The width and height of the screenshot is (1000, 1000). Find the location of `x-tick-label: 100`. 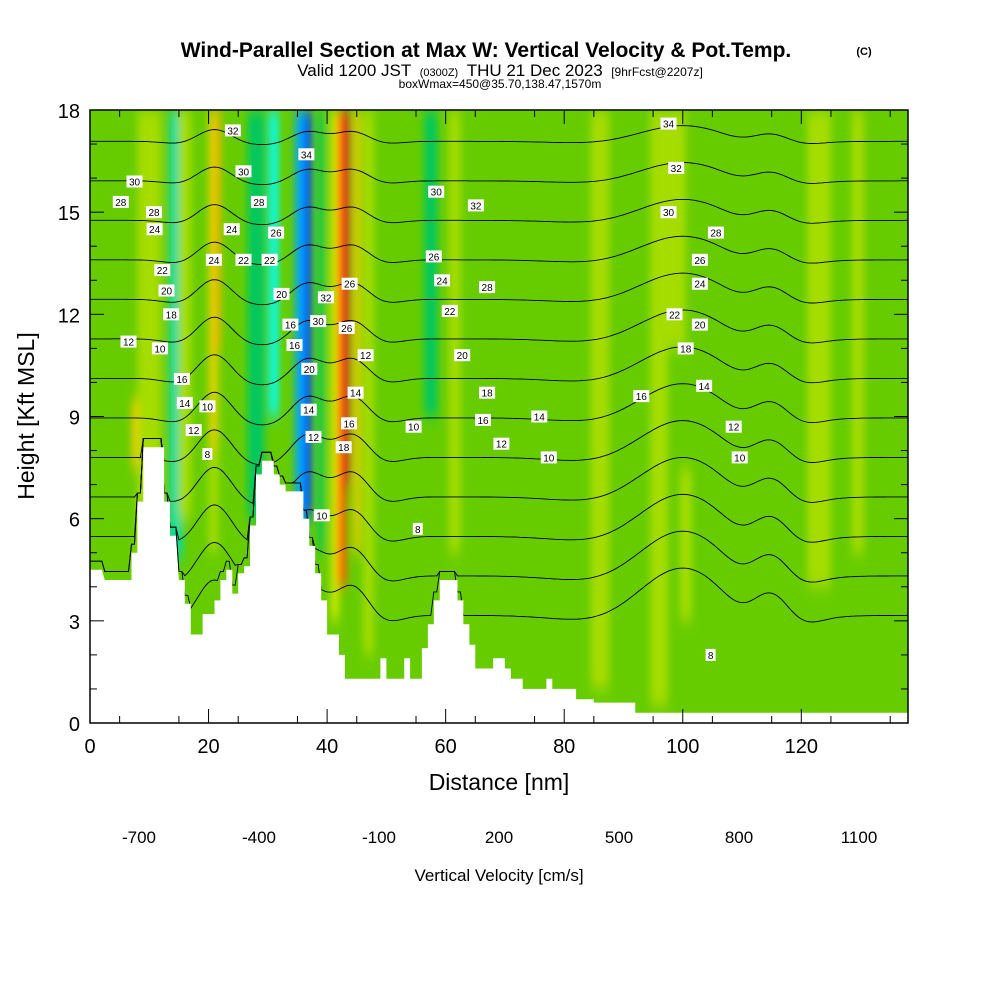

x-tick-label: 100 is located at coordinates (682, 747).